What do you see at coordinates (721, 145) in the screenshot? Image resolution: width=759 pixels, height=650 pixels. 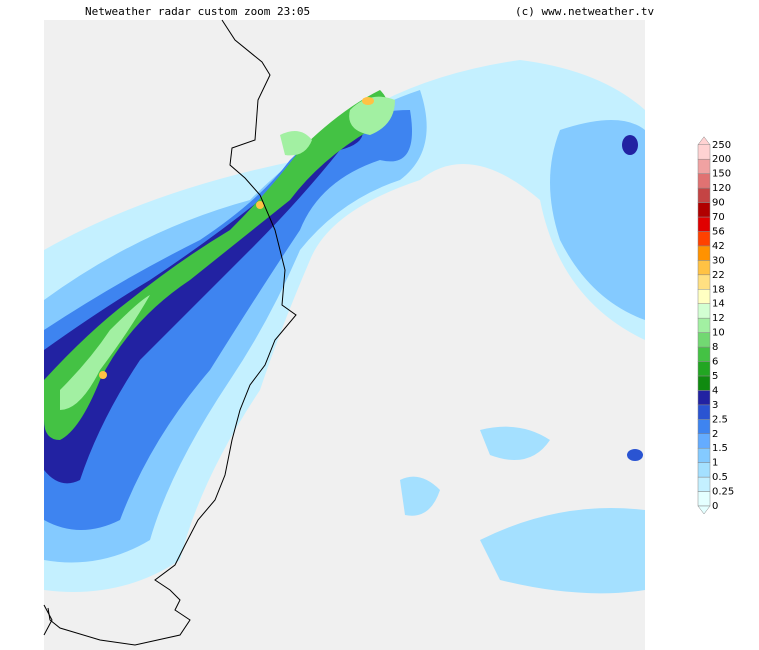 I see `colorbar-label: 250` at bounding box center [721, 145].